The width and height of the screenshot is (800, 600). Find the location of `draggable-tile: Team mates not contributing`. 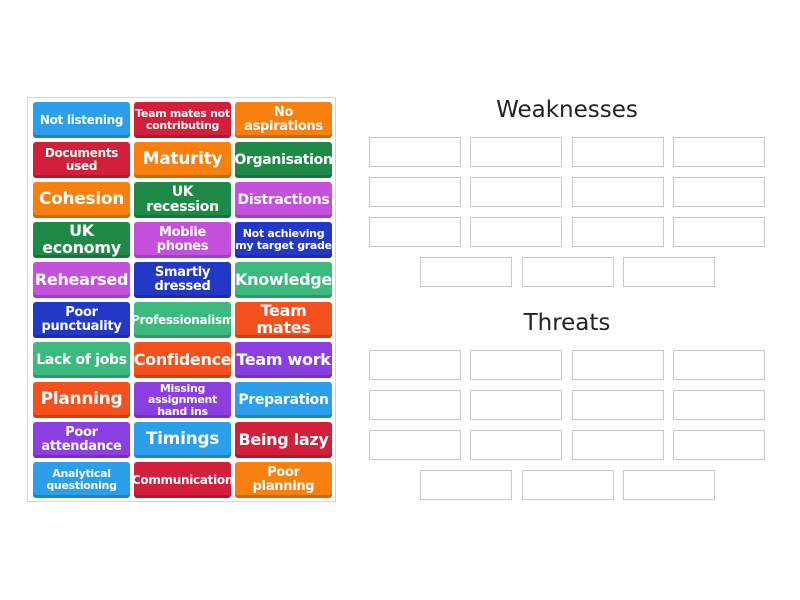

draggable-tile: Team mates not contributing is located at coordinates (182, 120).